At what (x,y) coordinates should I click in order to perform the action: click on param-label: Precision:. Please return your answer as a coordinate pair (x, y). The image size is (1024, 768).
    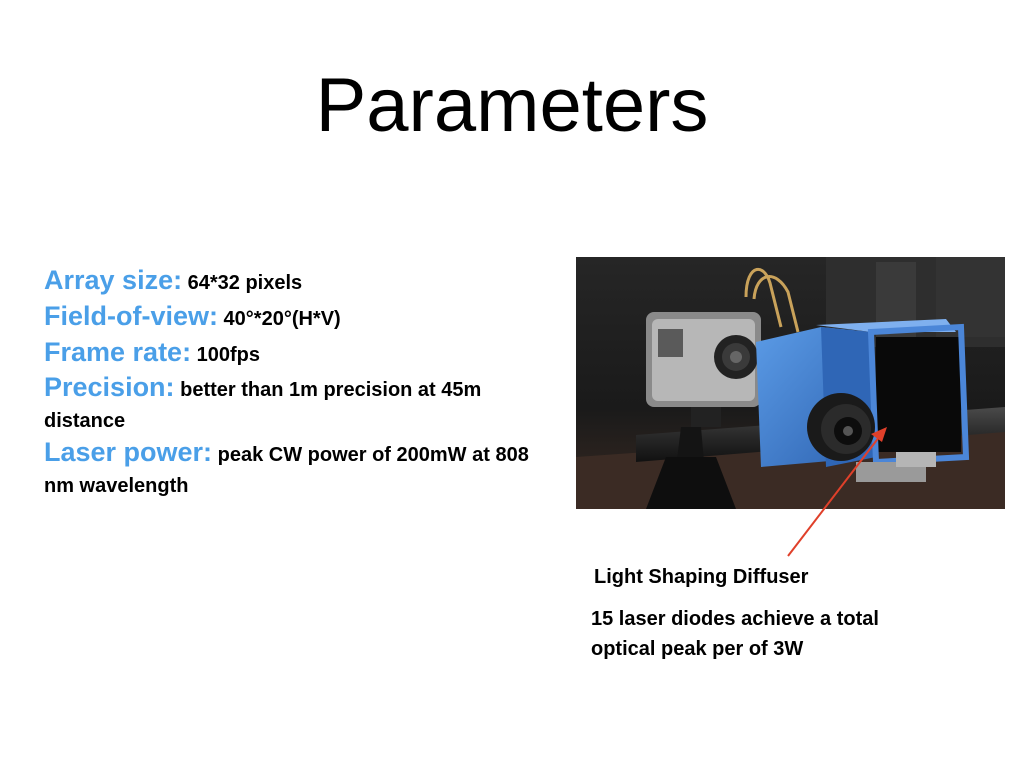
    Looking at the image, I should click on (109, 387).